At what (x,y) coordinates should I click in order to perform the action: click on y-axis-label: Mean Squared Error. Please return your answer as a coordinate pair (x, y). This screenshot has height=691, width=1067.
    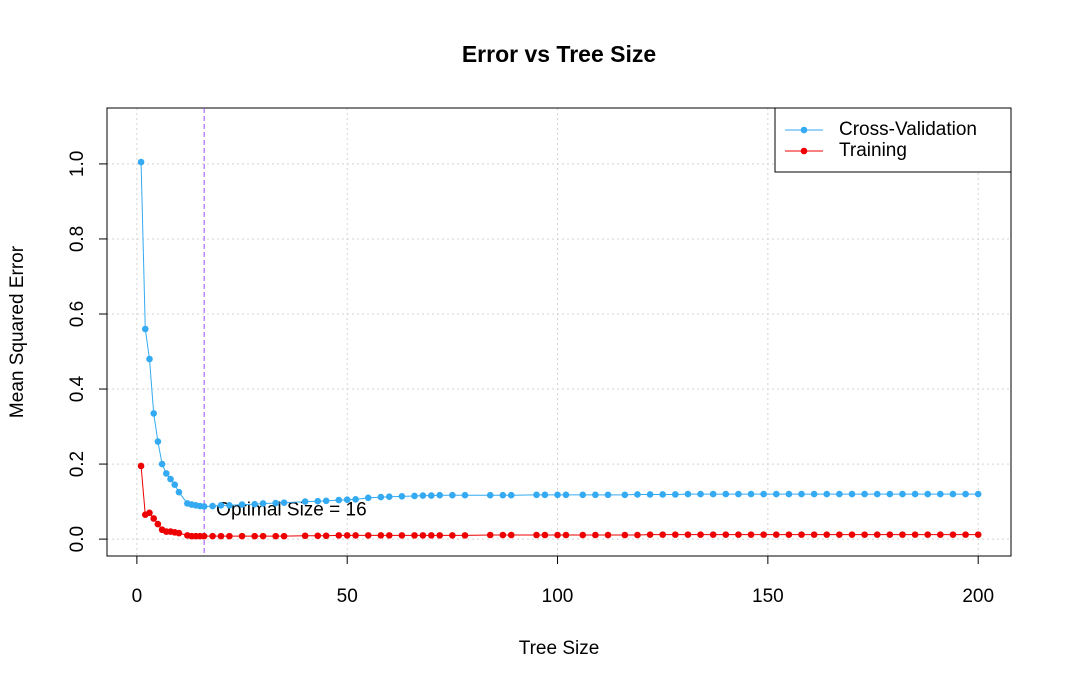
    Looking at the image, I should click on (17, 331).